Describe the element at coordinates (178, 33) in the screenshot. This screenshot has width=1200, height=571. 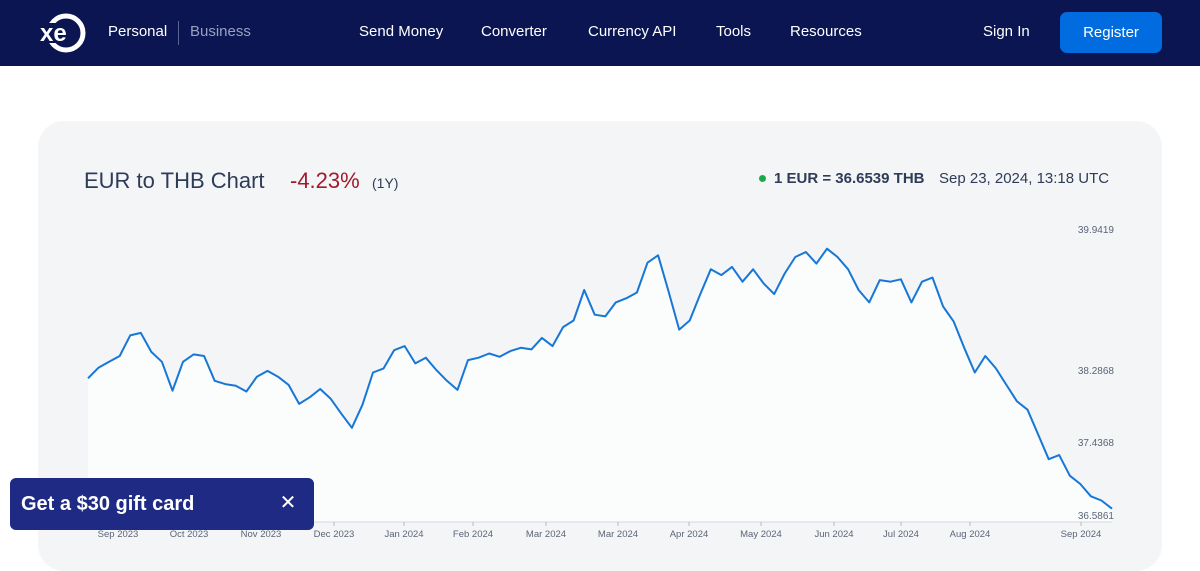
I see `segment-divider` at that location.